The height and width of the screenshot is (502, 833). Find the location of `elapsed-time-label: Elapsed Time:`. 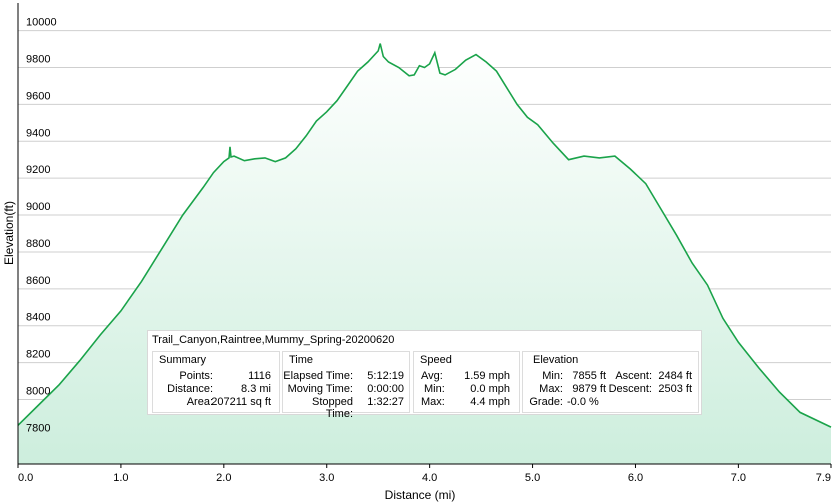

elapsed-time-label: Elapsed Time: is located at coordinates (318, 376).